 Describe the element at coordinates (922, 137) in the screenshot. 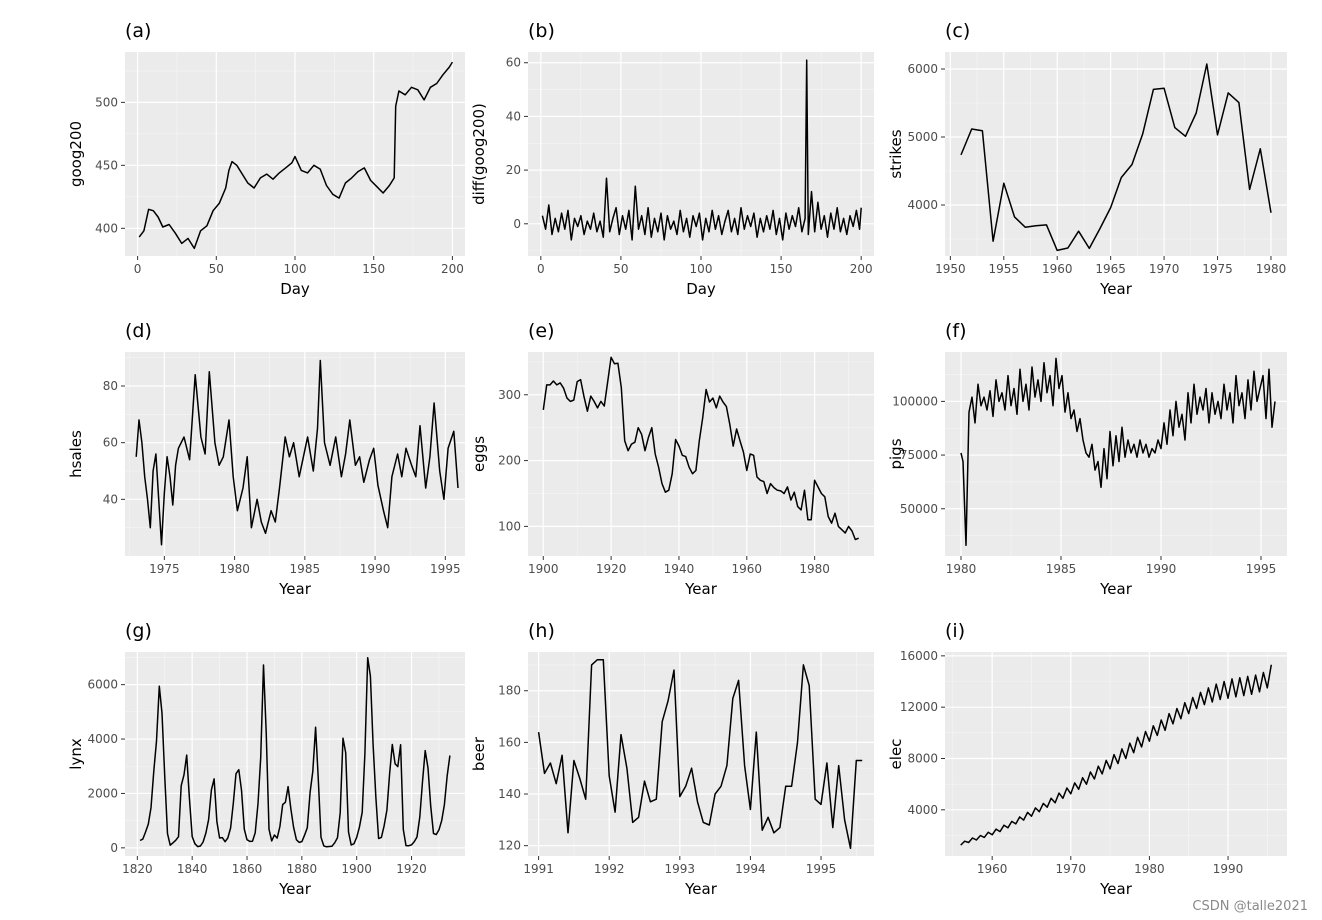

I see `y-tick-label: 5000` at that location.